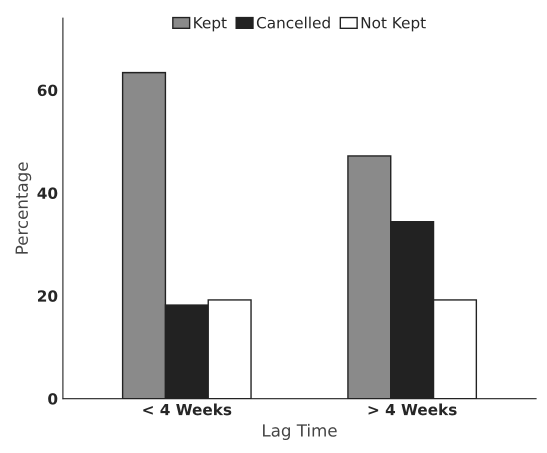 This screenshot has height=453, width=547. Describe the element at coordinates (210, 24) in the screenshot. I see `legend-label: Kept` at that location.